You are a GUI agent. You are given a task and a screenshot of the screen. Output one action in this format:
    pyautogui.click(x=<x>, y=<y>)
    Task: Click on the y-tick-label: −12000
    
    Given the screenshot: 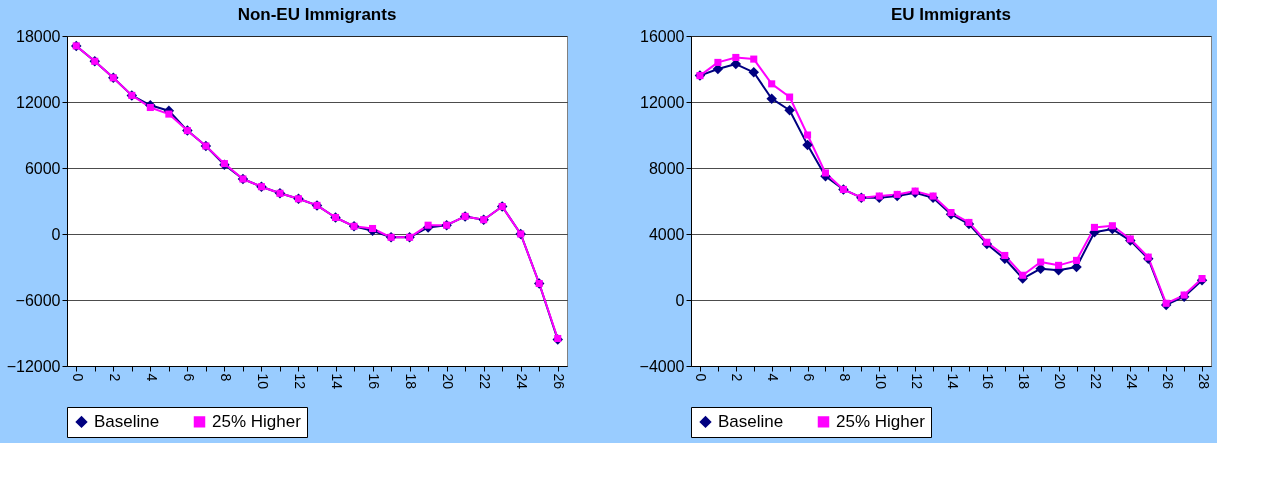 What is the action you would take?
    pyautogui.click(x=33, y=366)
    